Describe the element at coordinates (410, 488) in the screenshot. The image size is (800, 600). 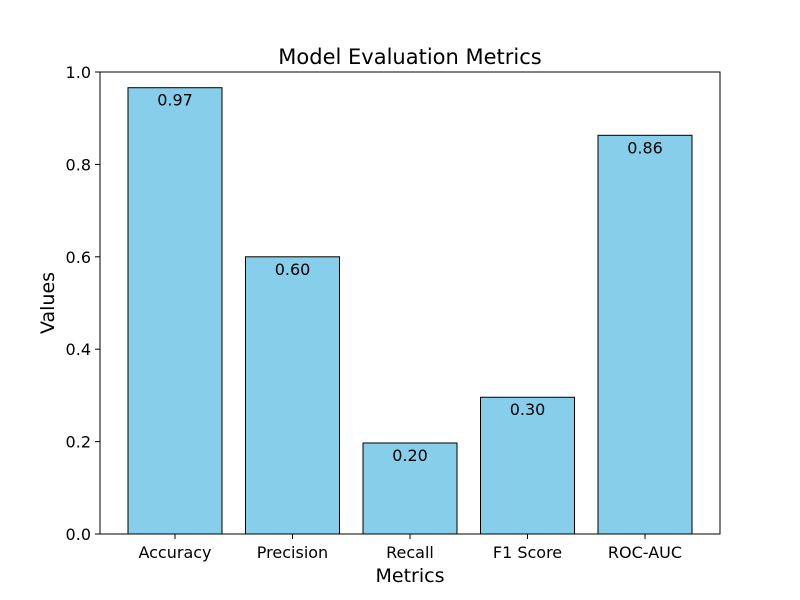
I see `bar-recall` at that location.